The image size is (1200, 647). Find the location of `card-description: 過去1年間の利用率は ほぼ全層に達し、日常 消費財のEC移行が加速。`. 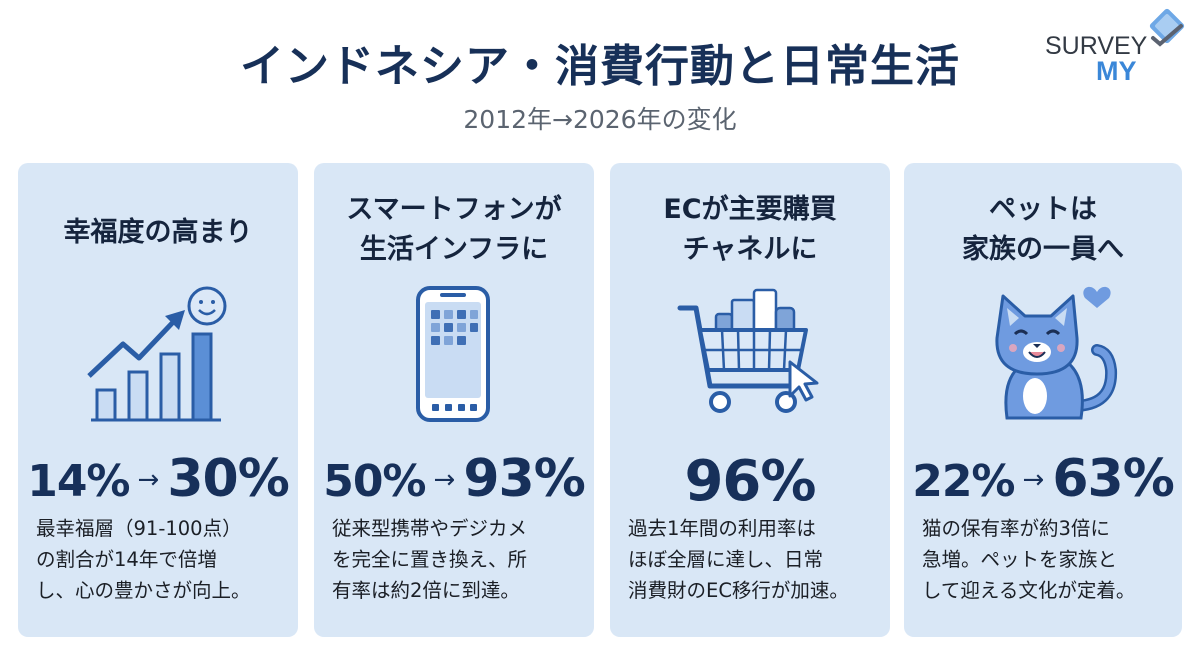

card-description: 過去1年間の利用率は ほぼ全層に達し、日常 消費財のEC移行が加速。 is located at coordinates (752, 559).